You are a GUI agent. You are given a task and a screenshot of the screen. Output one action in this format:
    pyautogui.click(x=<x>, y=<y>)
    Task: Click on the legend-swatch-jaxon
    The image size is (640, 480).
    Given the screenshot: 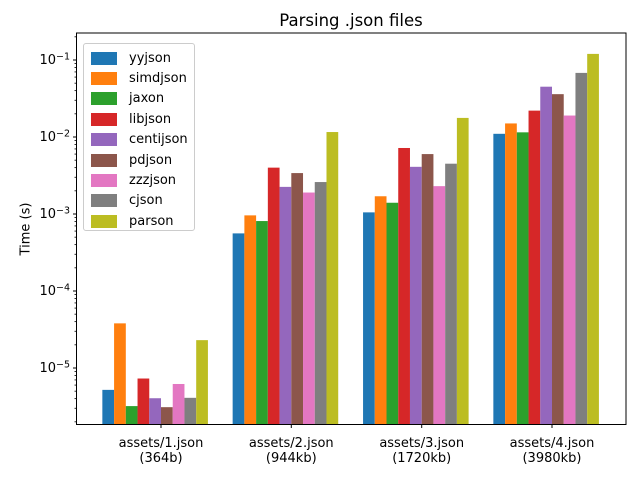 What is the action you would take?
    pyautogui.click(x=104, y=99)
    